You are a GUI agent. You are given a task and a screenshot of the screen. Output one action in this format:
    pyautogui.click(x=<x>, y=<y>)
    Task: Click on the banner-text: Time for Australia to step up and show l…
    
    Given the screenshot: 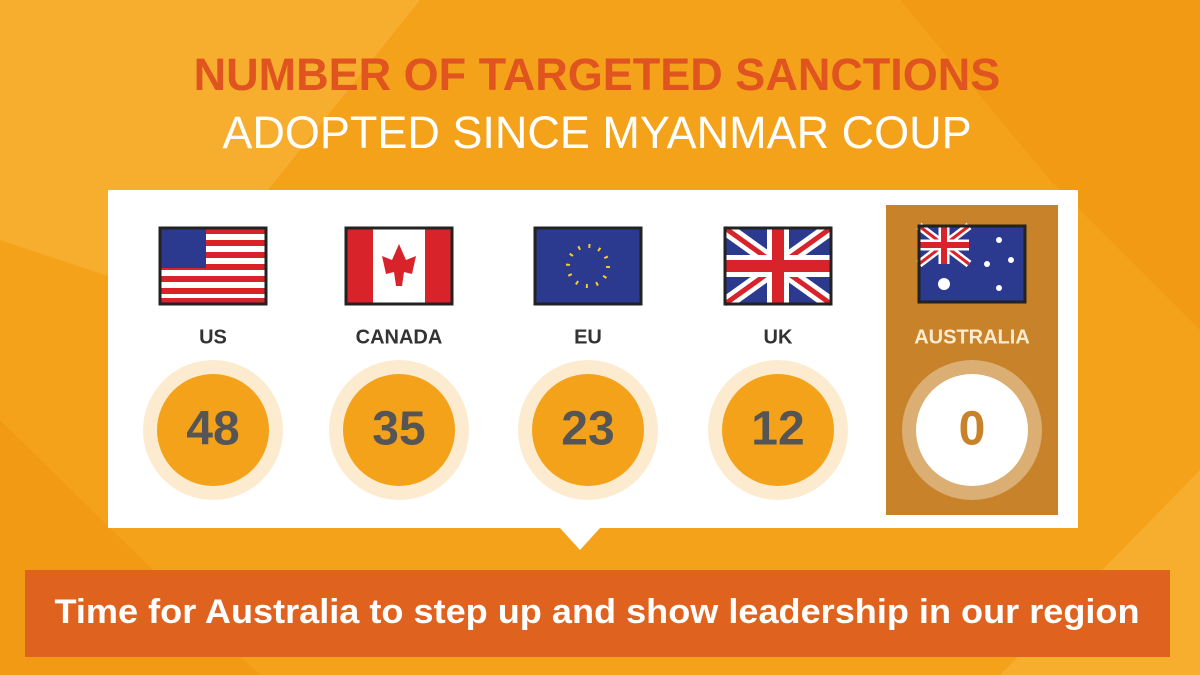 What is the action you would take?
    pyautogui.click(x=597, y=612)
    